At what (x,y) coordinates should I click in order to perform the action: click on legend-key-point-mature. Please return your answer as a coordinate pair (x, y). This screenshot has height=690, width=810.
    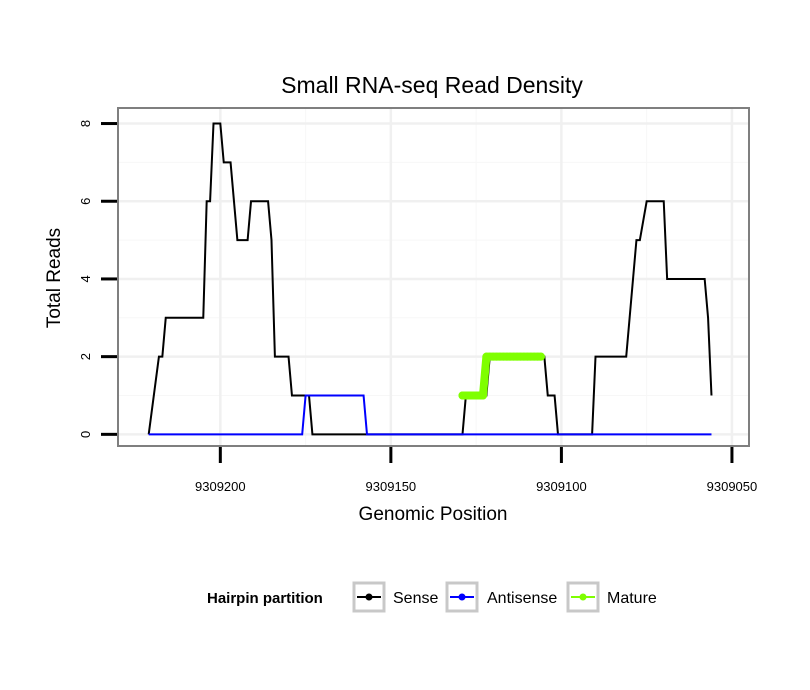
    Looking at the image, I should click on (583, 597).